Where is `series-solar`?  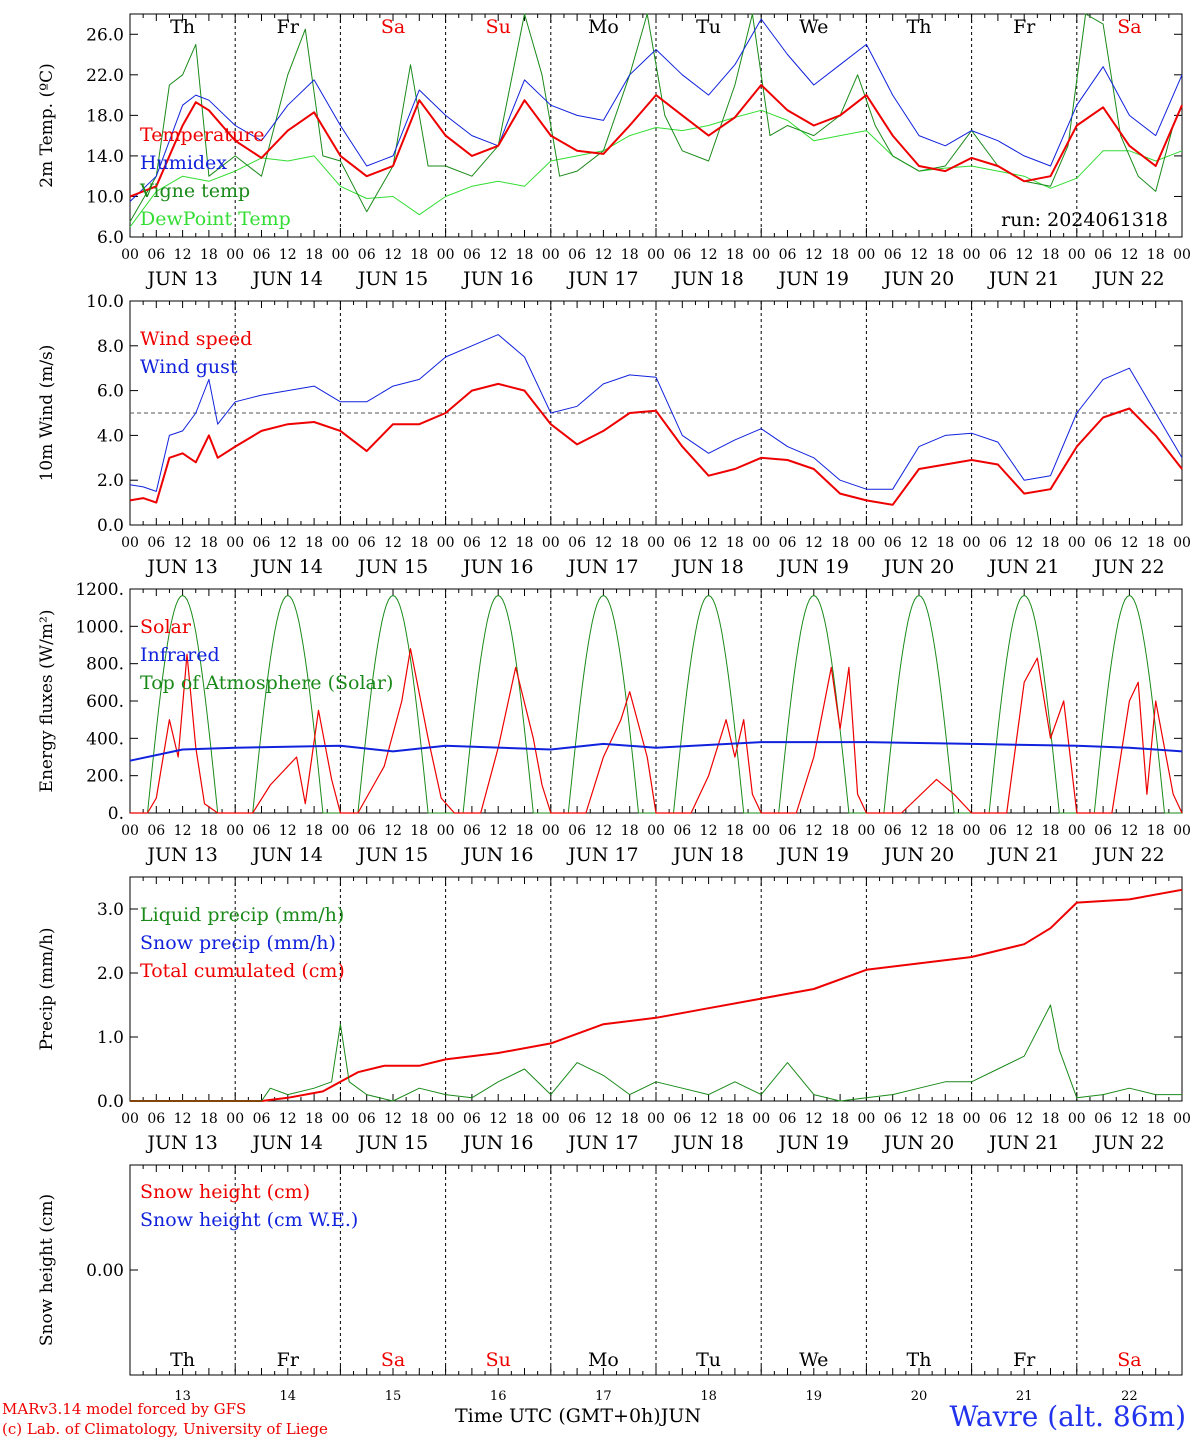 series-solar is located at coordinates (656, 731).